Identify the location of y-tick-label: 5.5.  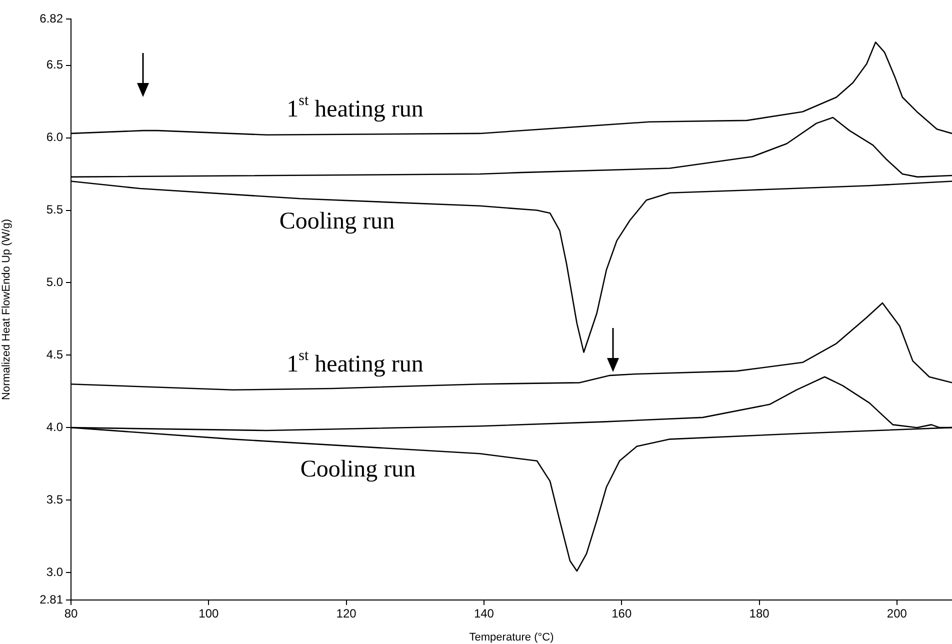
(55, 209).